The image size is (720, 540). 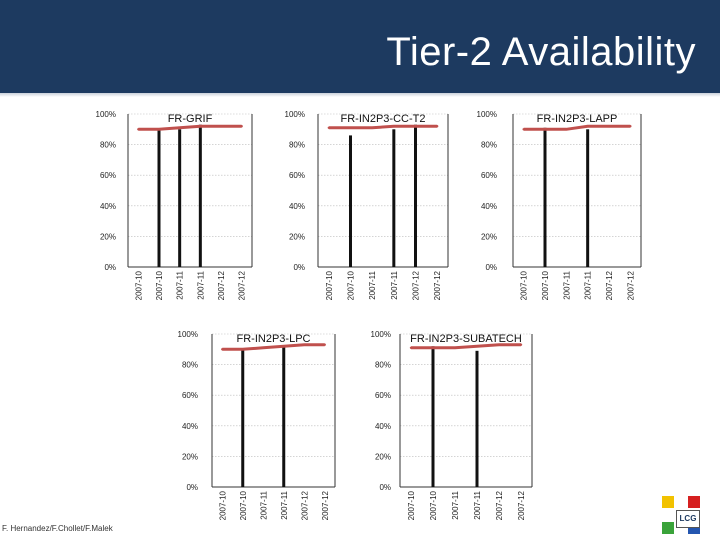 What do you see at coordinates (668, 502) in the screenshot?
I see `logo-square-yellow` at bounding box center [668, 502].